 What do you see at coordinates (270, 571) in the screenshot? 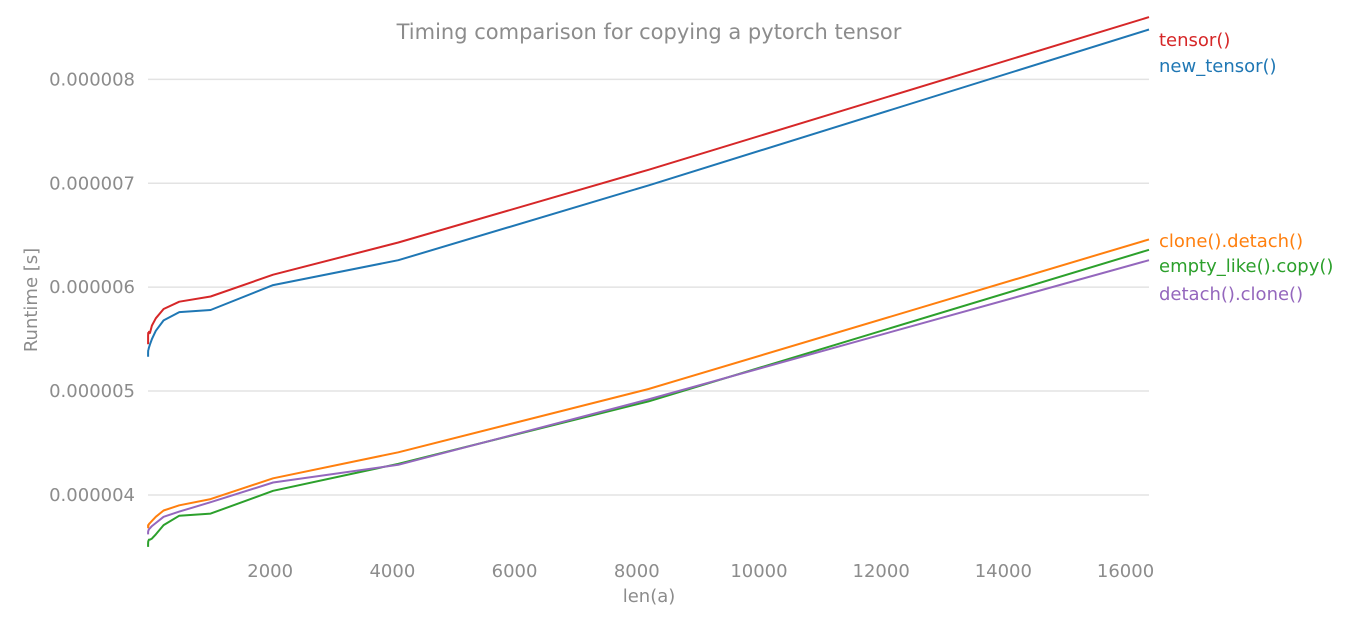
I see `x-tick-label: 2000` at bounding box center [270, 571].